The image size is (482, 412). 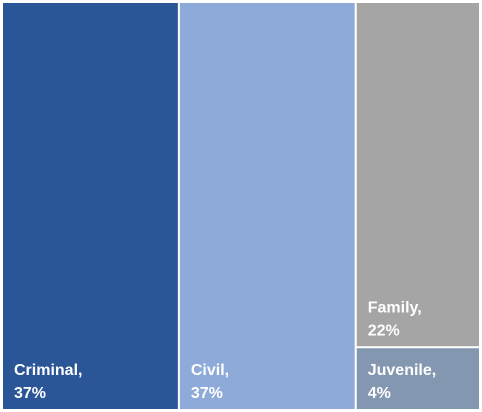 I want to click on tile-value: 4%, so click(x=379, y=393).